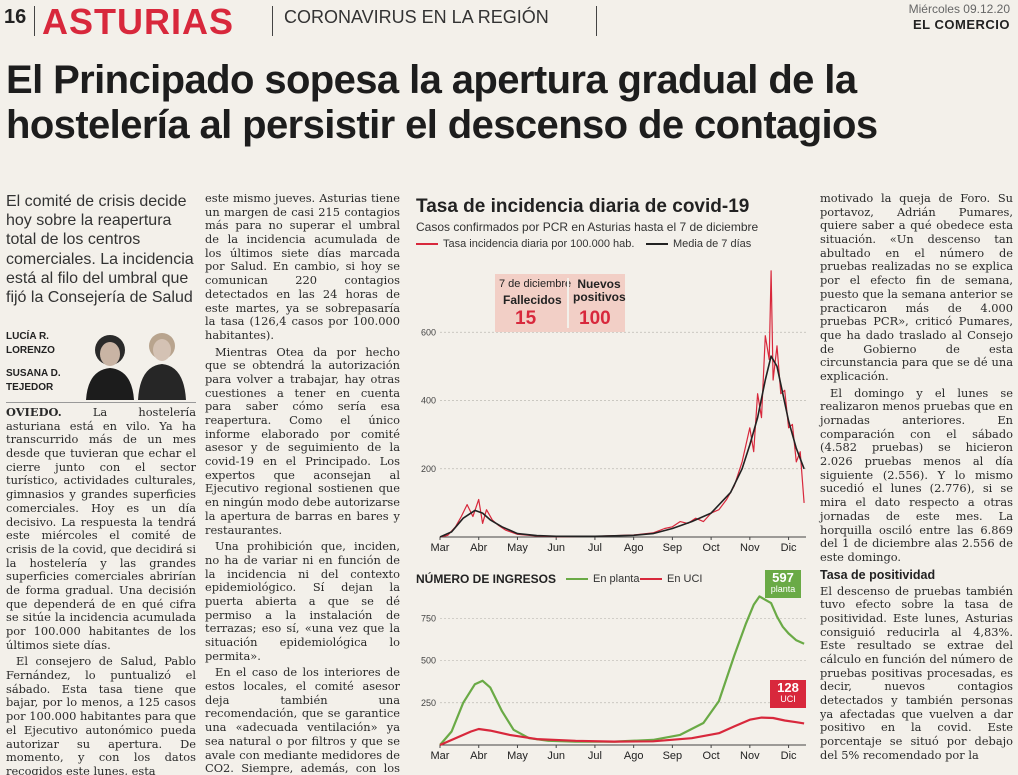  What do you see at coordinates (788, 687) in the screenshot?
I see `uci-latest-value: 128` at bounding box center [788, 687].